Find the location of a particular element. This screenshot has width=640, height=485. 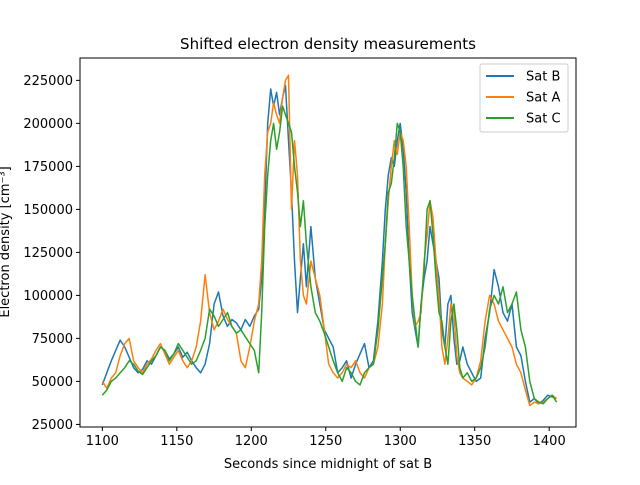

x-tick-label: 1100 is located at coordinates (102, 441).